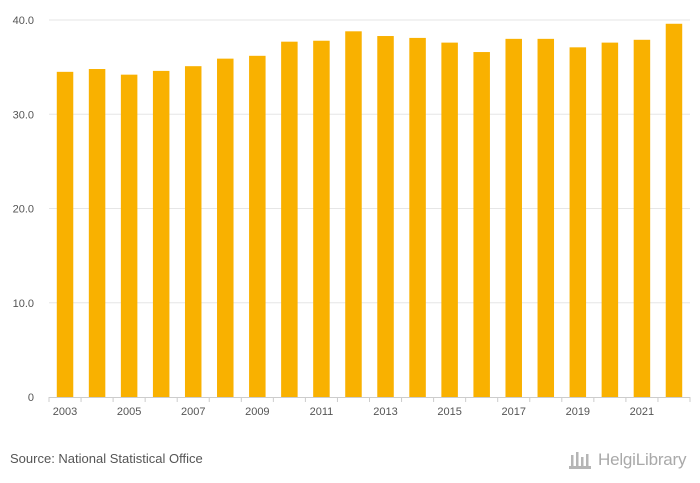 The width and height of the screenshot is (700, 483). What do you see at coordinates (65, 412) in the screenshot?
I see `x-tick-label: 2003` at bounding box center [65, 412].